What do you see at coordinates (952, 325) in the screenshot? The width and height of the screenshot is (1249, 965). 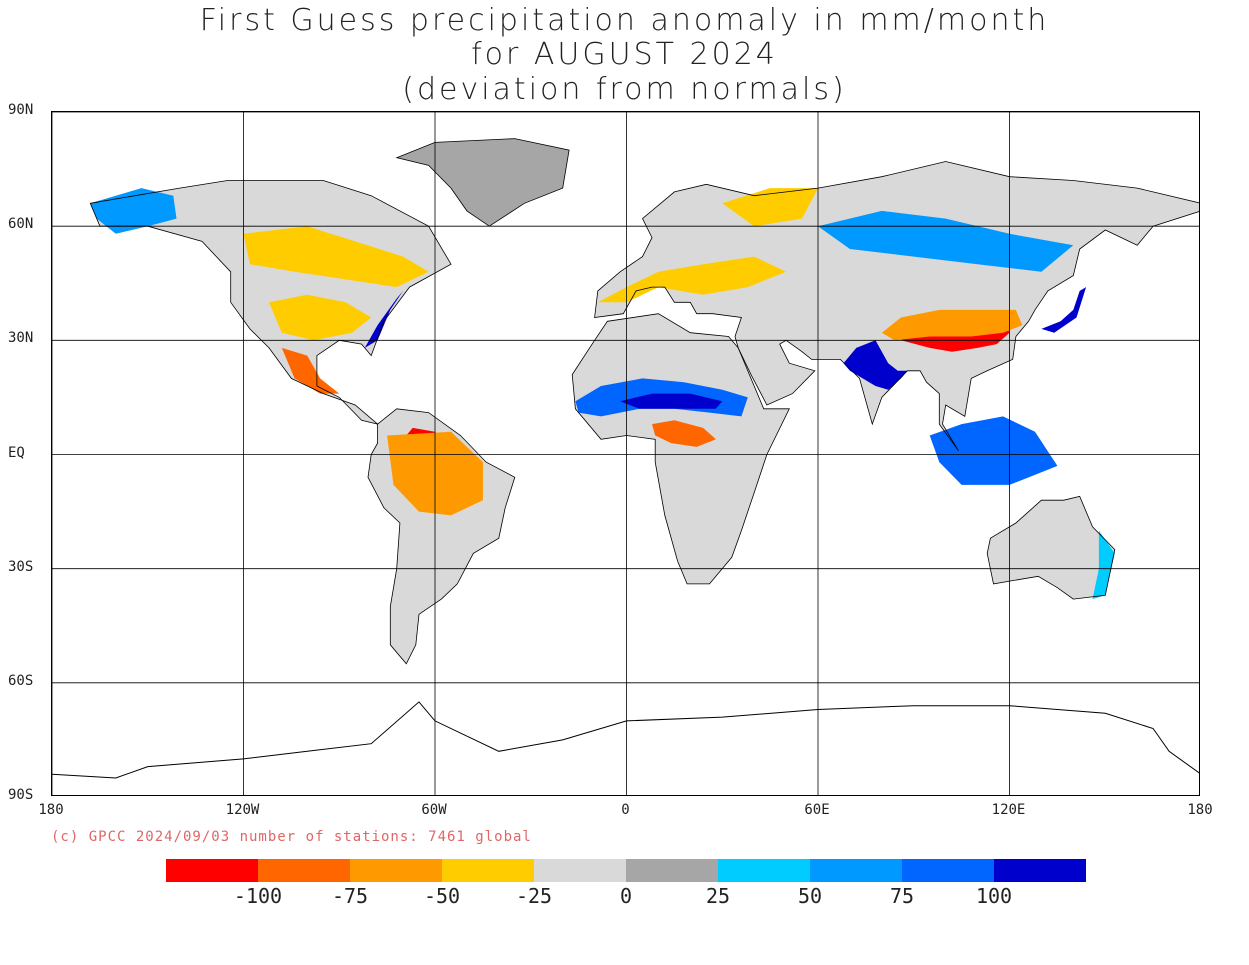 I see `region-china-dry-band` at bounding box center [952, 325].